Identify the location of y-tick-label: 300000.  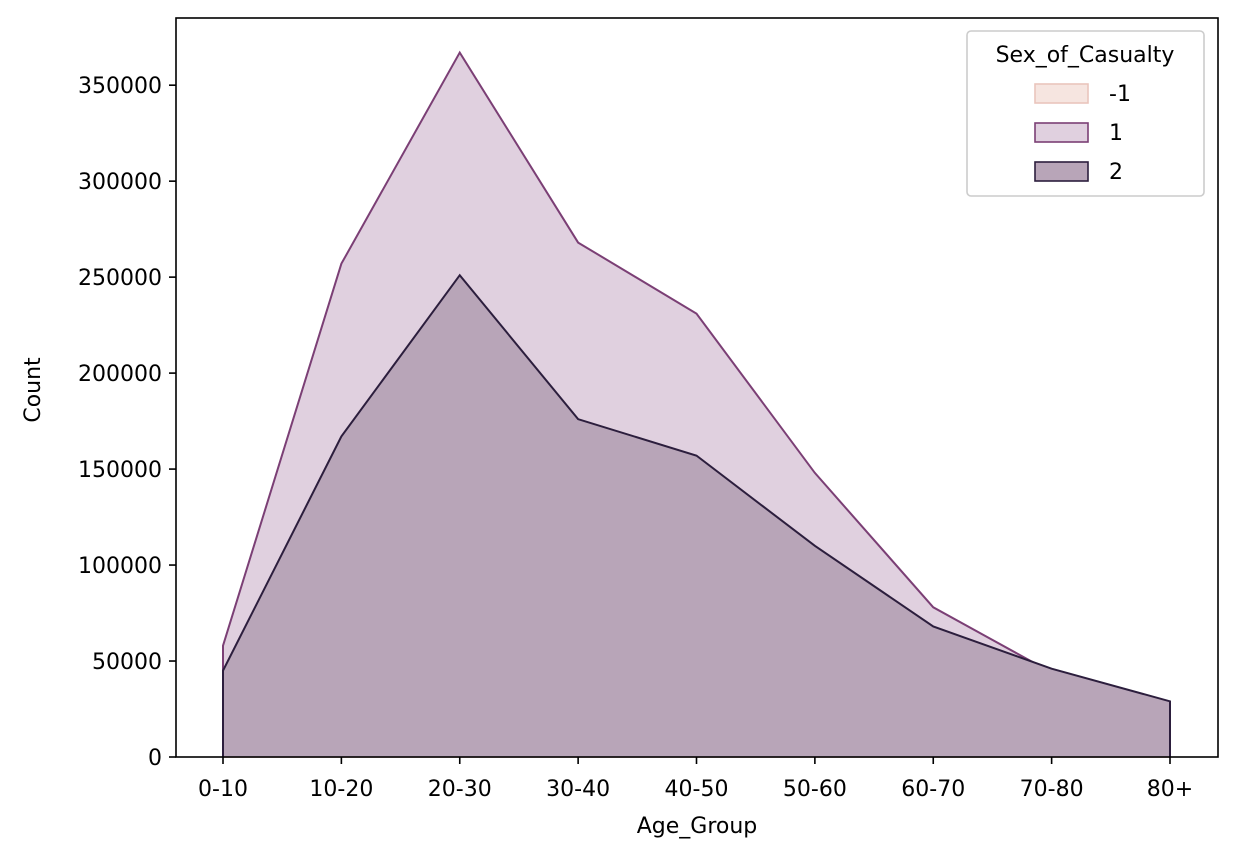
(120, 182).